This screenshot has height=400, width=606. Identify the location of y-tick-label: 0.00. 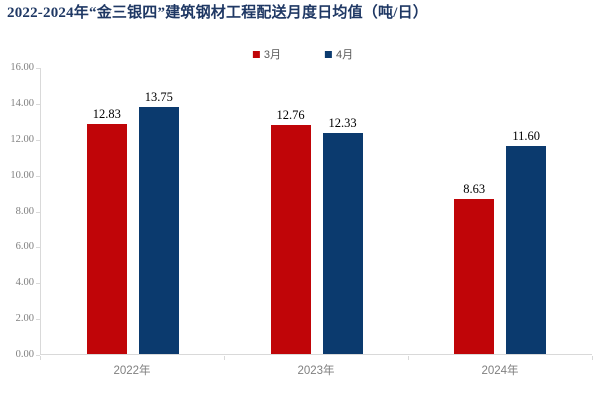
(24, 354).